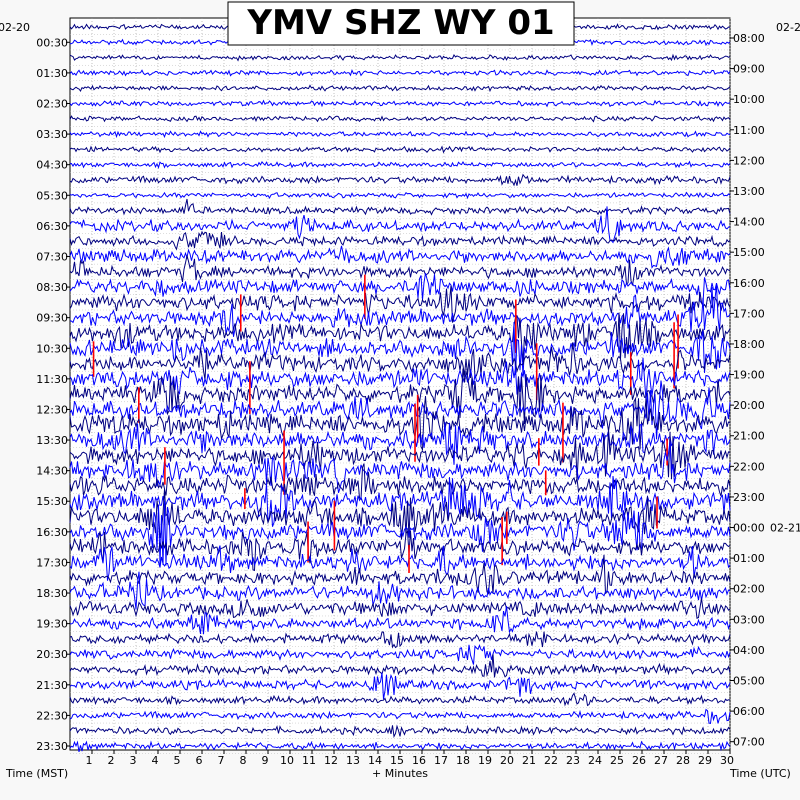 The height and width of the screenshot is (800, 800). I want to click on right-time-label: 11:00, so click(749, 130).